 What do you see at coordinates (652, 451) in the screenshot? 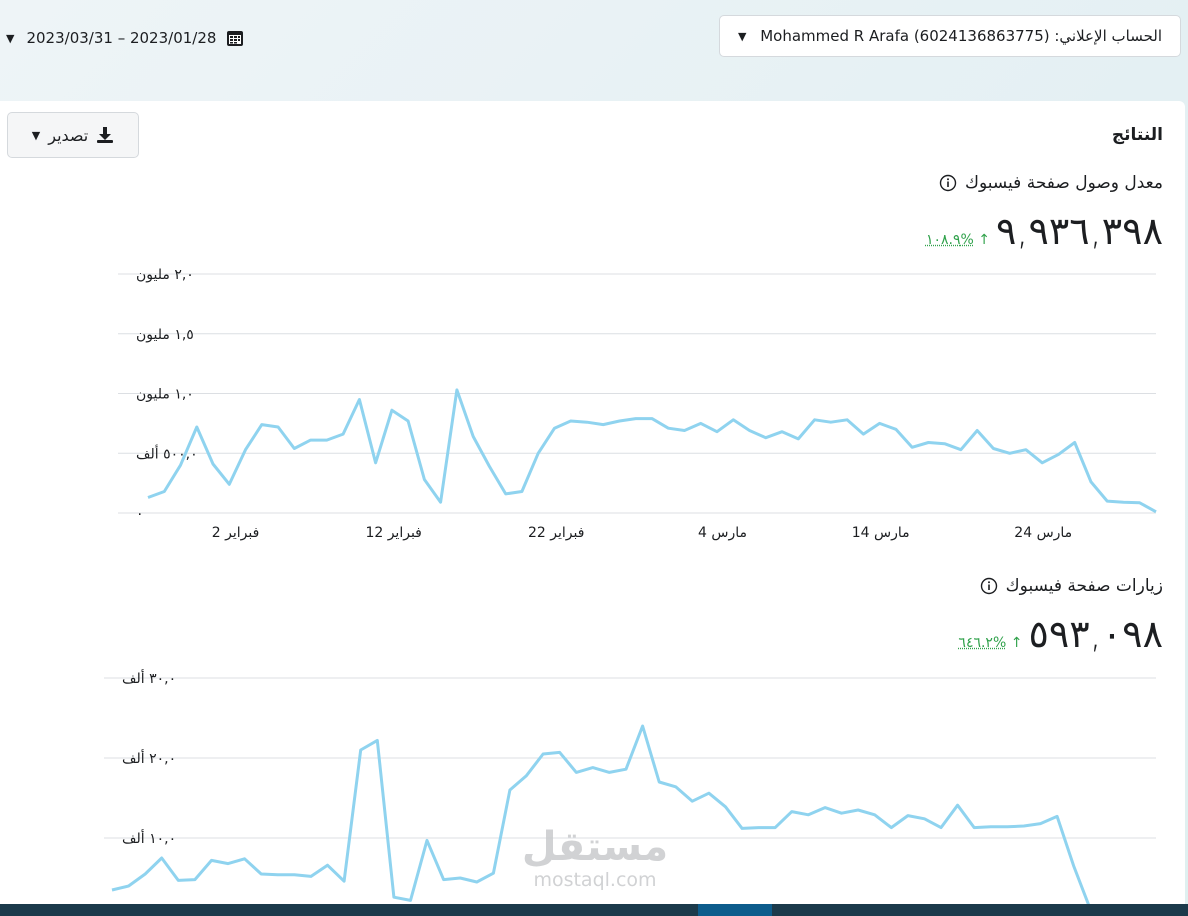
I see `series-line` at bounding box center [652, 451].